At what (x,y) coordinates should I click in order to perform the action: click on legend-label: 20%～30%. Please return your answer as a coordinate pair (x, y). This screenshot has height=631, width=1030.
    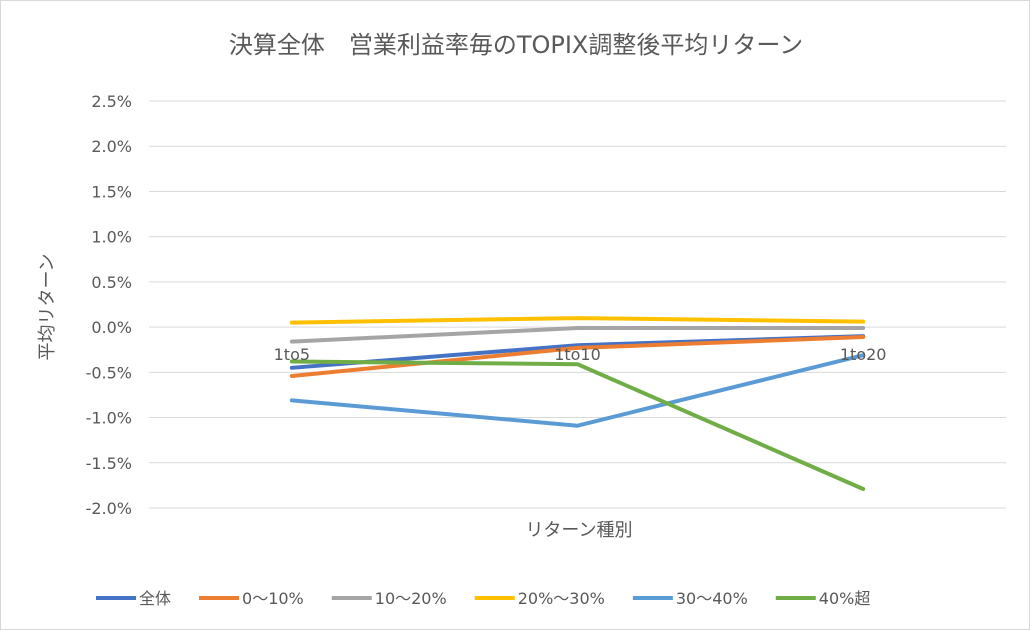
    Looking at the image, I should click on (561, 598).